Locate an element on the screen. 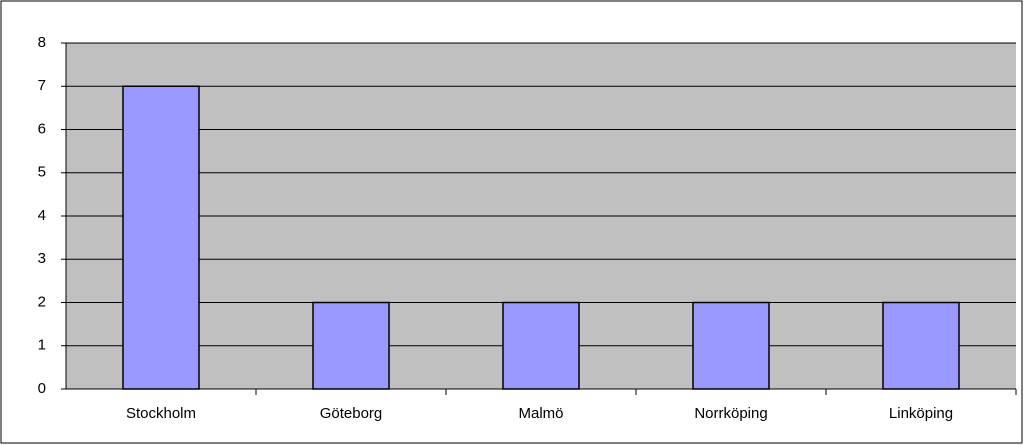 The image size is (1024, 445). x-tick-label: Malmö is located at coordinates (540, 413).